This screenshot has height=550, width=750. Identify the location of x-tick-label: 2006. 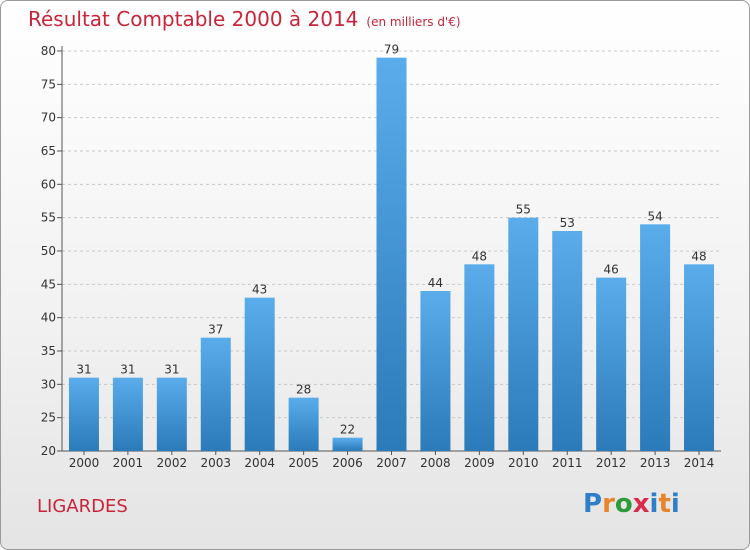
(347, 463).